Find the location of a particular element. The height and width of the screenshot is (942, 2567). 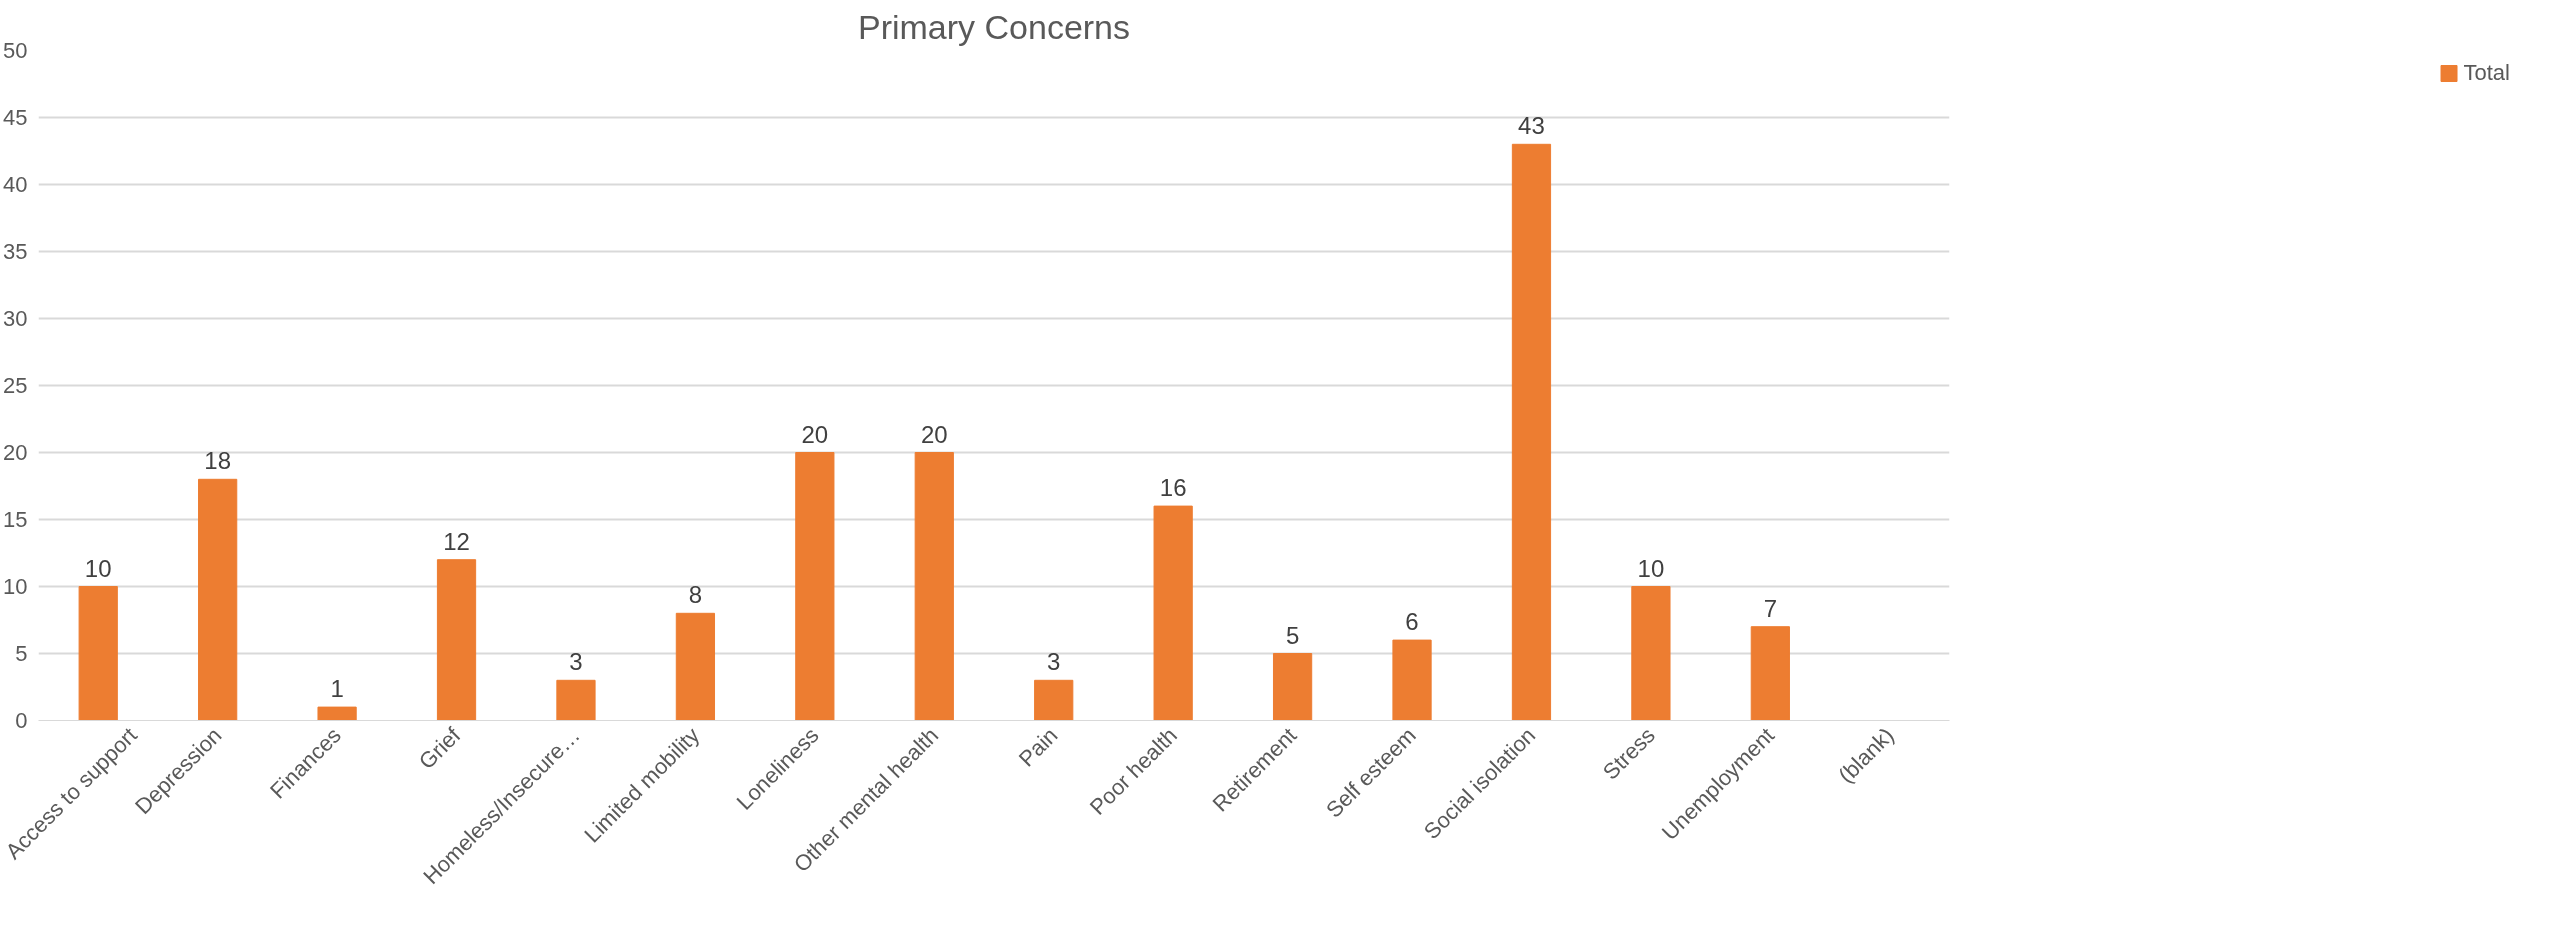

y-tick-label: 10 is located at coordinates (15, 586).